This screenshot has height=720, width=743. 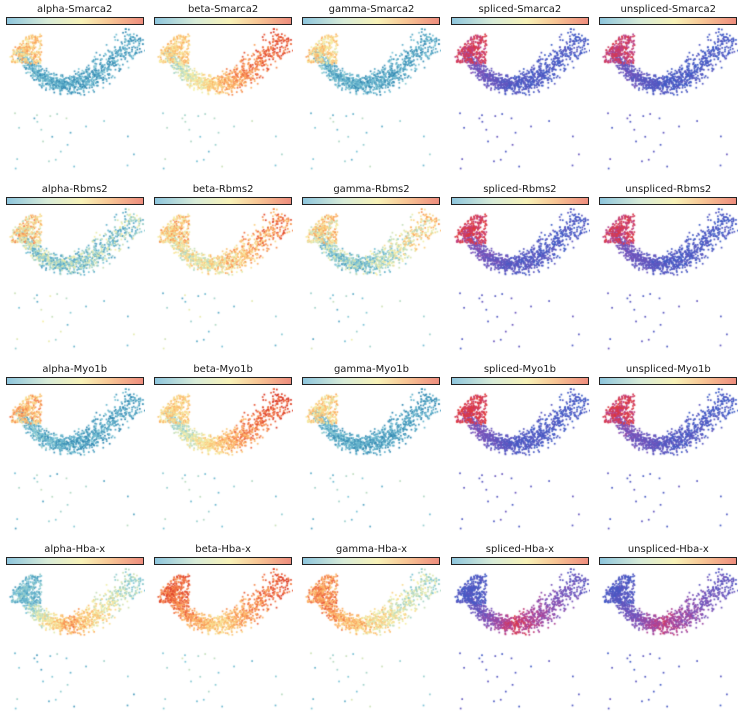 I want to click on panel-title: alpha-Smarca2, so click(x=74, y=9).